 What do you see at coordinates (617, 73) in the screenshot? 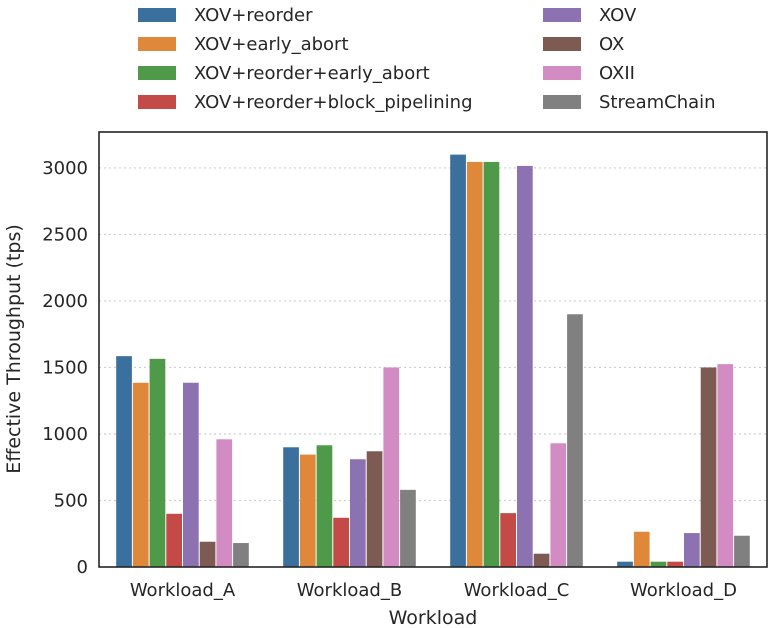
I see `legend-label: OXII` at bounding box center [617, 73].